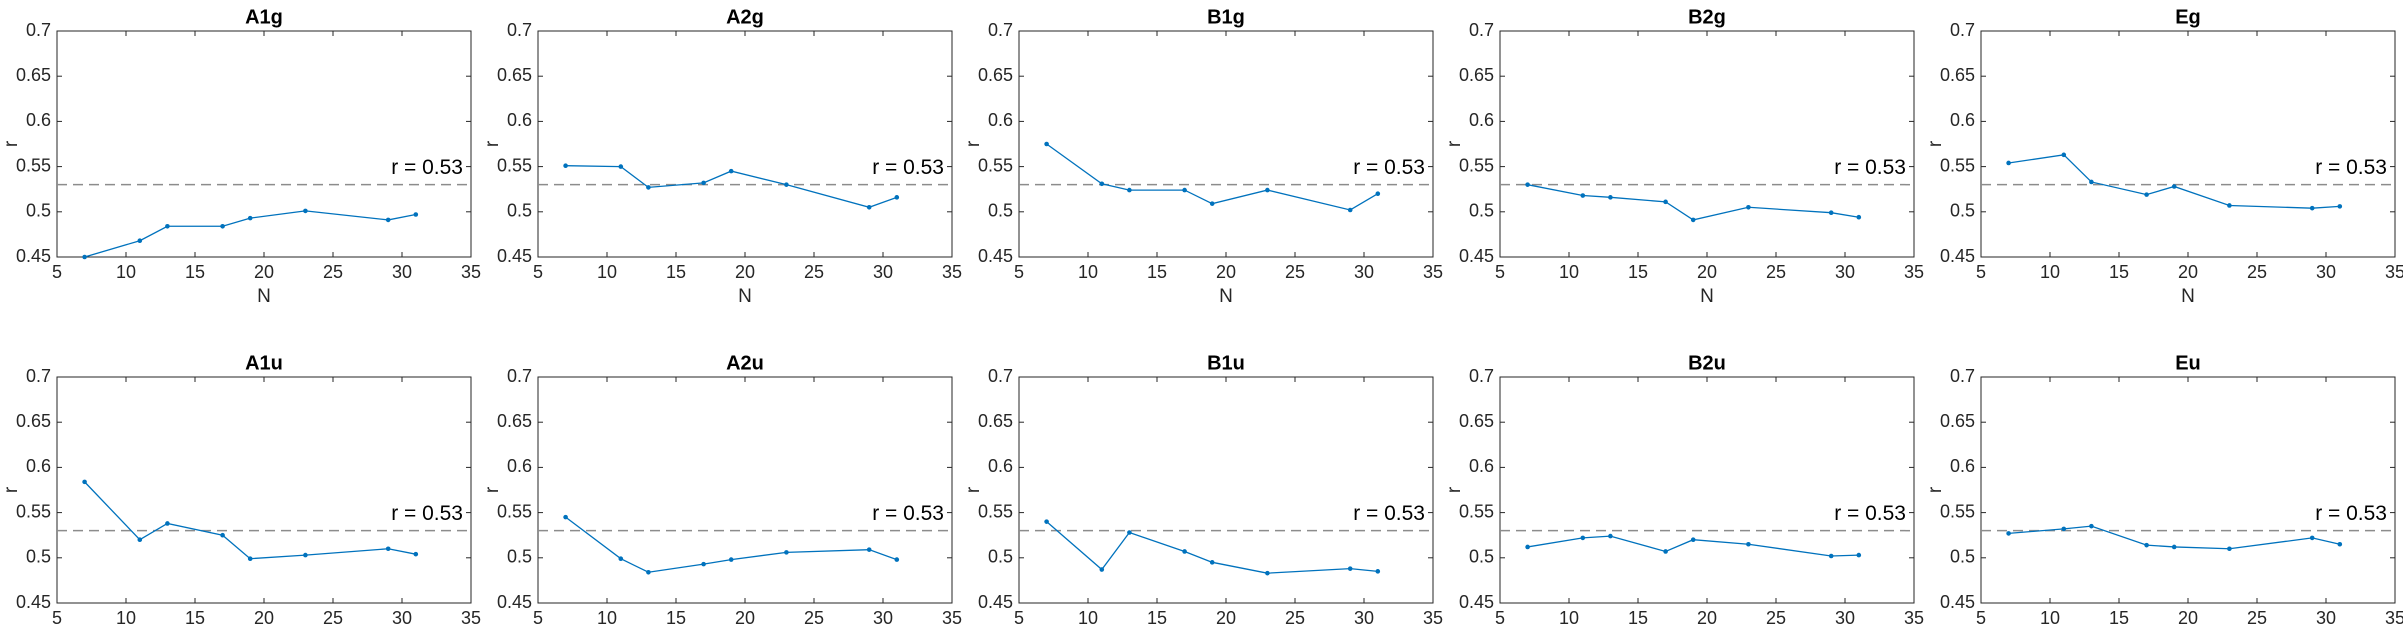  I want to click on subplot-title: A1u, so click(264, 363).